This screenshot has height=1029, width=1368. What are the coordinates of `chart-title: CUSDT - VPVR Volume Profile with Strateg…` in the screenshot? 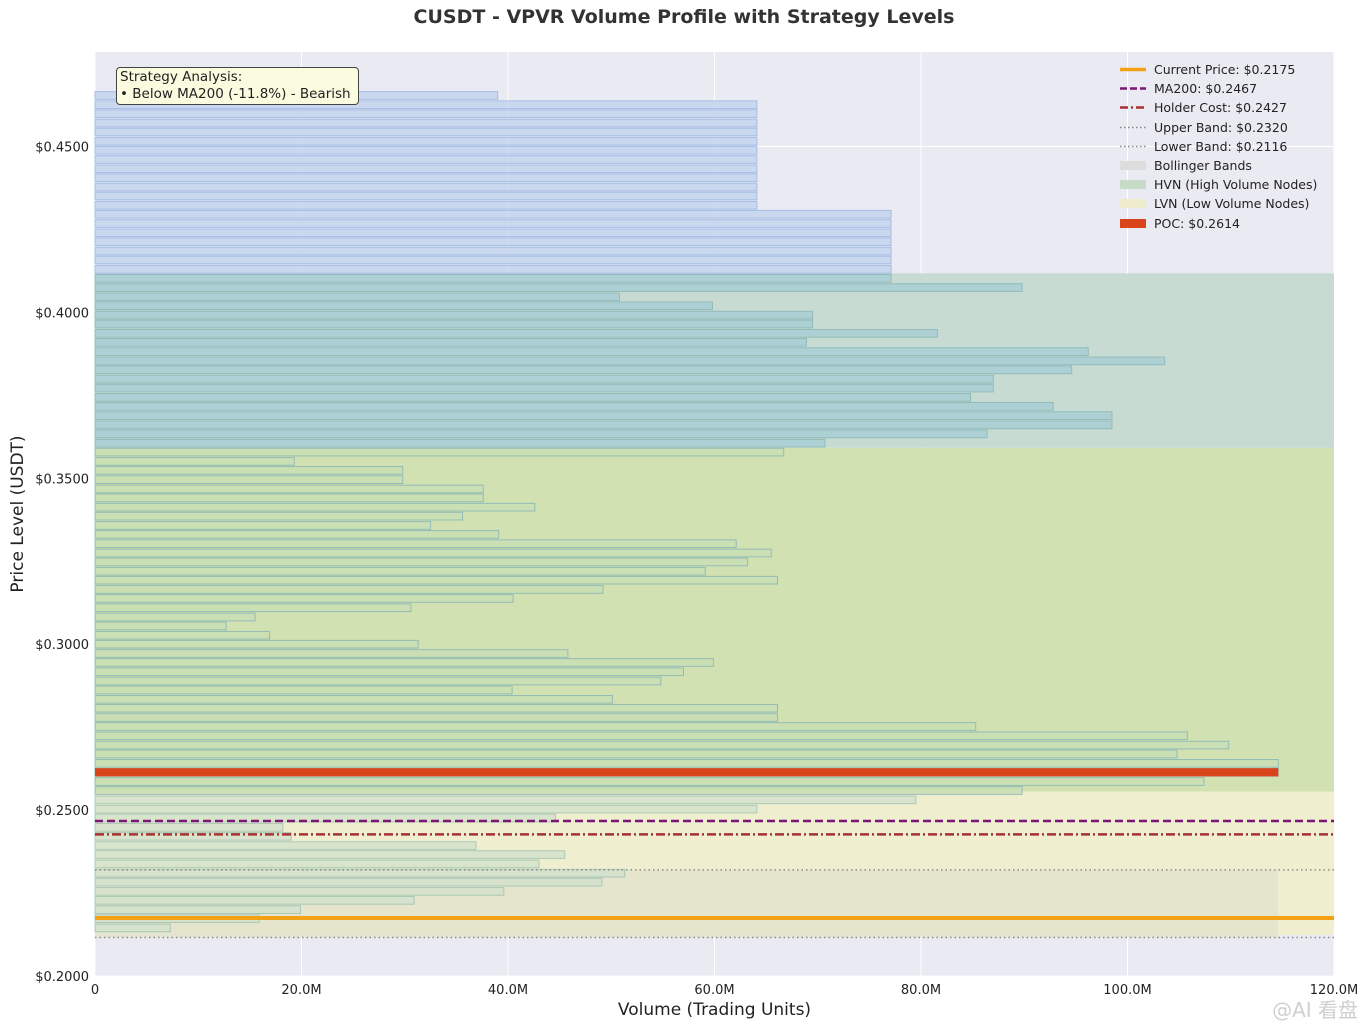 It's located at (684, 17).